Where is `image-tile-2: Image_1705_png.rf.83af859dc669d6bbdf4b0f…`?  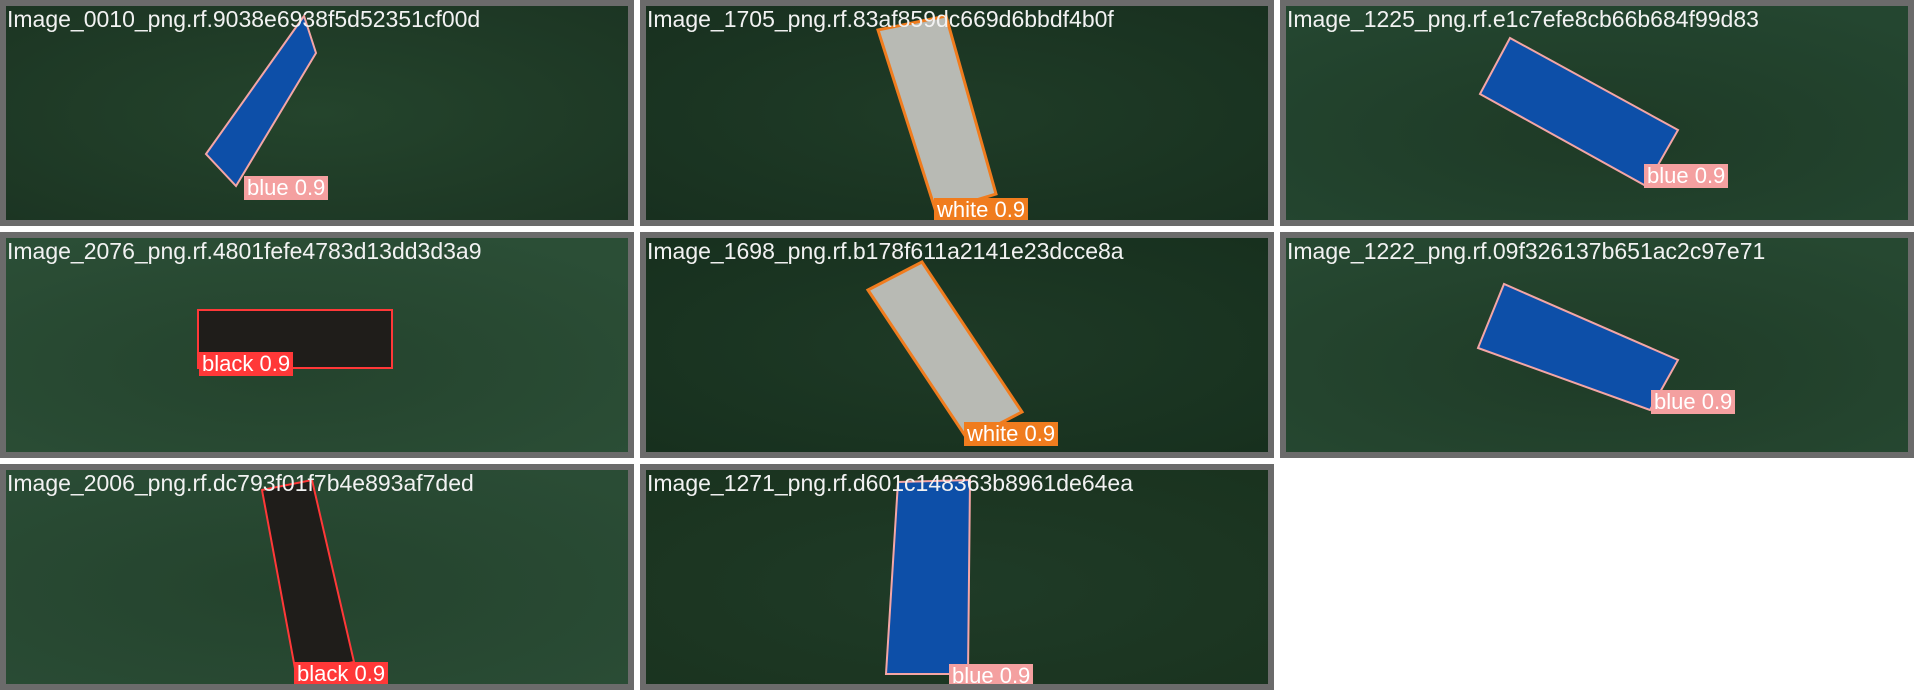
image-tile-2: Image_1705_png.rf.83af859dc669d6bbdf4b0f… is located at coordinates (957, 113).